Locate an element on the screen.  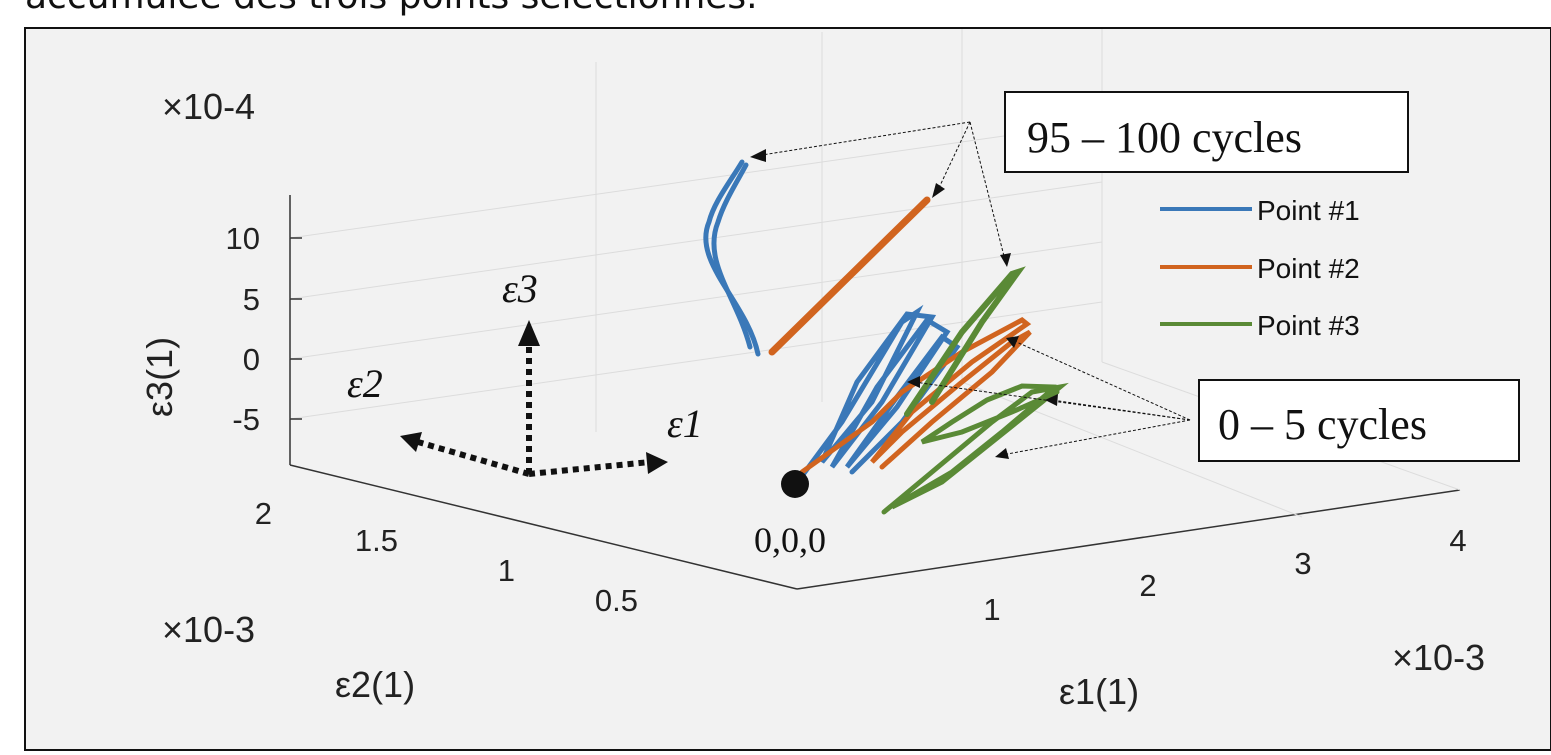
z-tick-label: 10 is located at coordinates (243, 238).